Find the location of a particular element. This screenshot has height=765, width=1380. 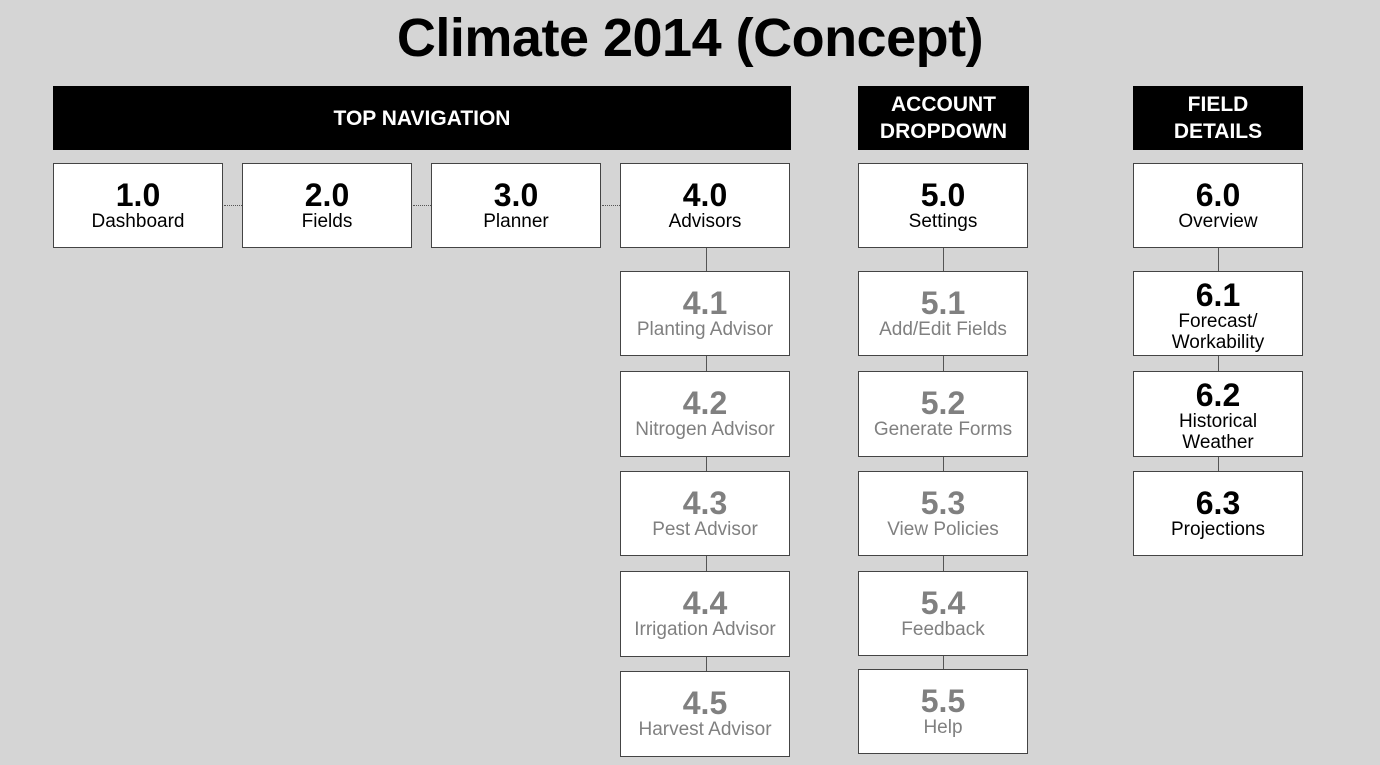

node-5-5: 5.5 Help is located at coordinates (943, 711).